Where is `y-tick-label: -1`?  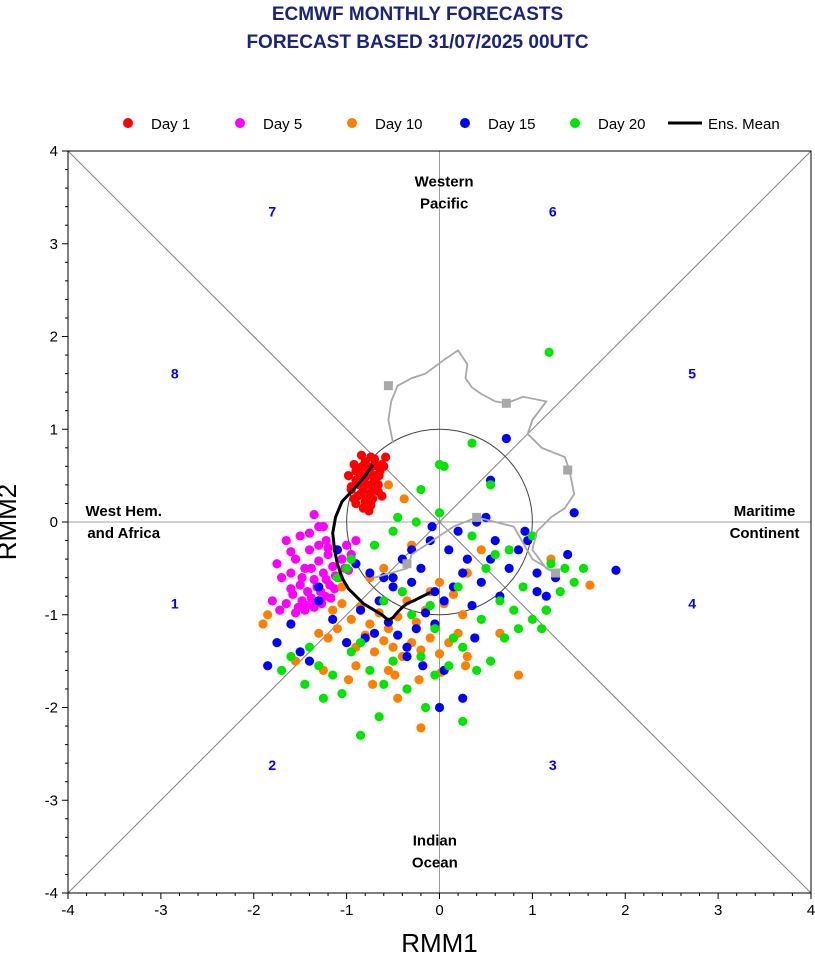
y-tick-label: -1 is located at coordinates (51, 615).